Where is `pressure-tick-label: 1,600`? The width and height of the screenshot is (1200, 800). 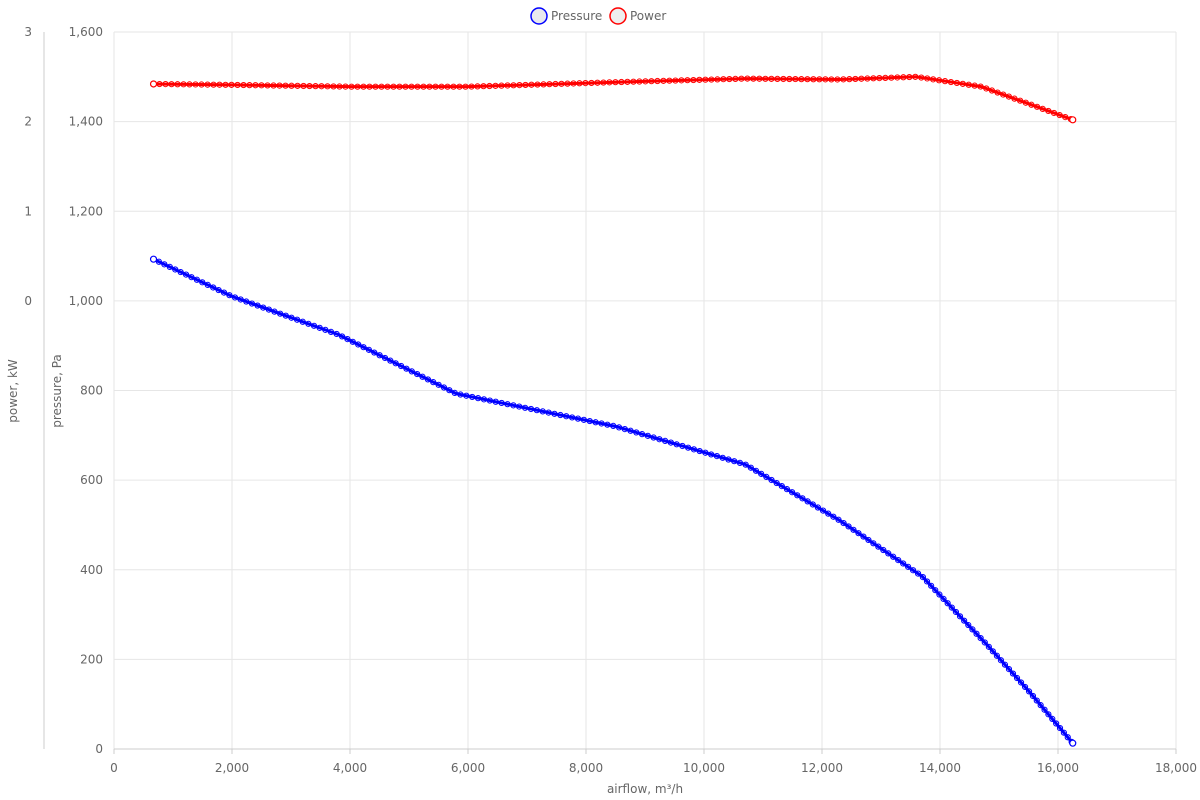 pressure-tick-label: 1,600 is located at coordinates (86, 32).